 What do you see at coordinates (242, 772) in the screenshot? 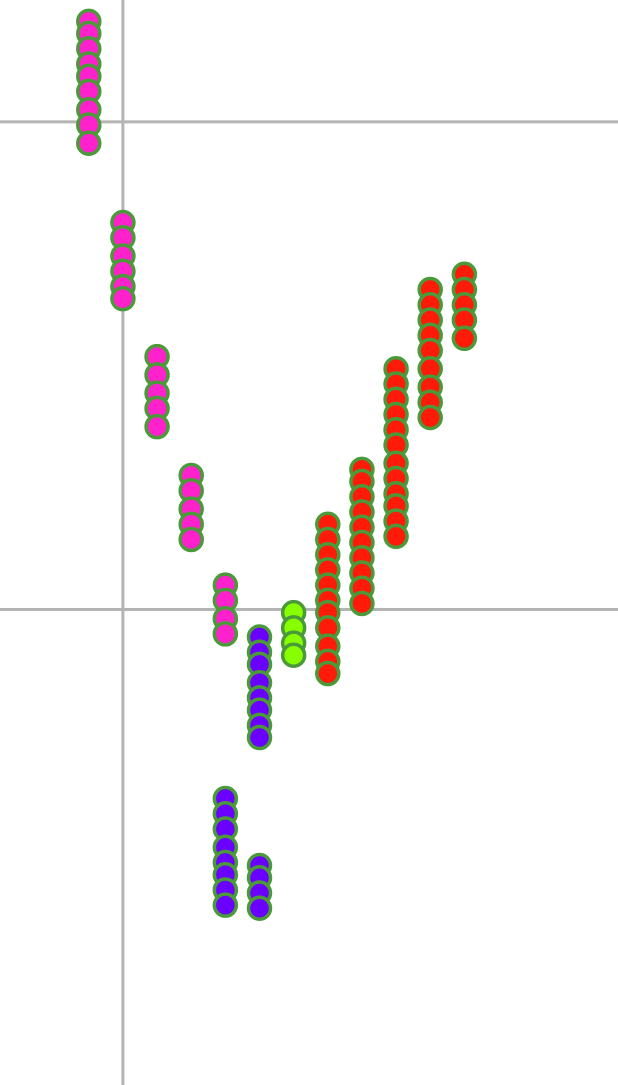
I see `series-purple` at bounding box center [242, 772].